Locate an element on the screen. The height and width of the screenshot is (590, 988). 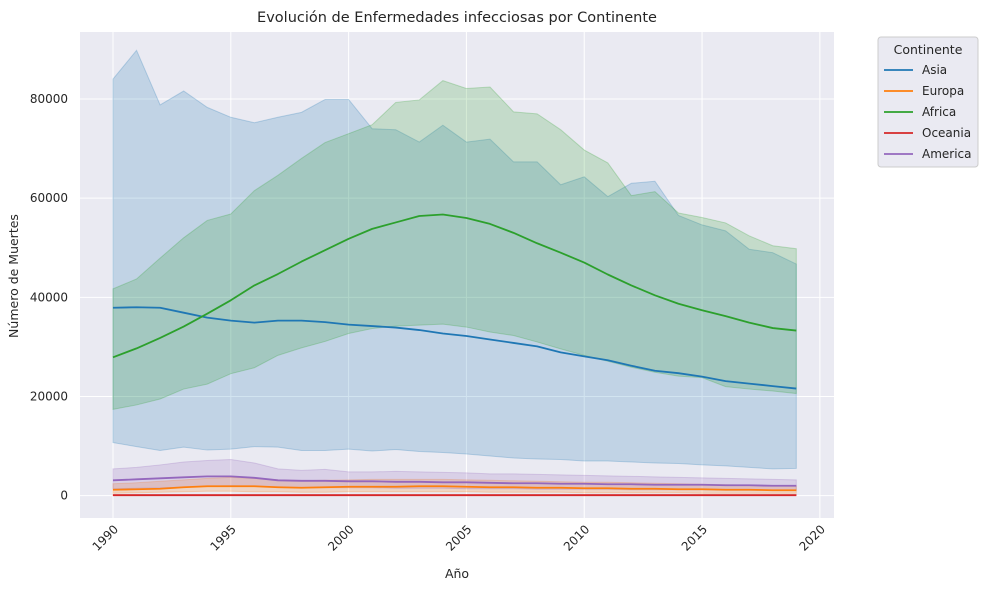
y-tick-label: 40000 is located at coordinates (49, 297).